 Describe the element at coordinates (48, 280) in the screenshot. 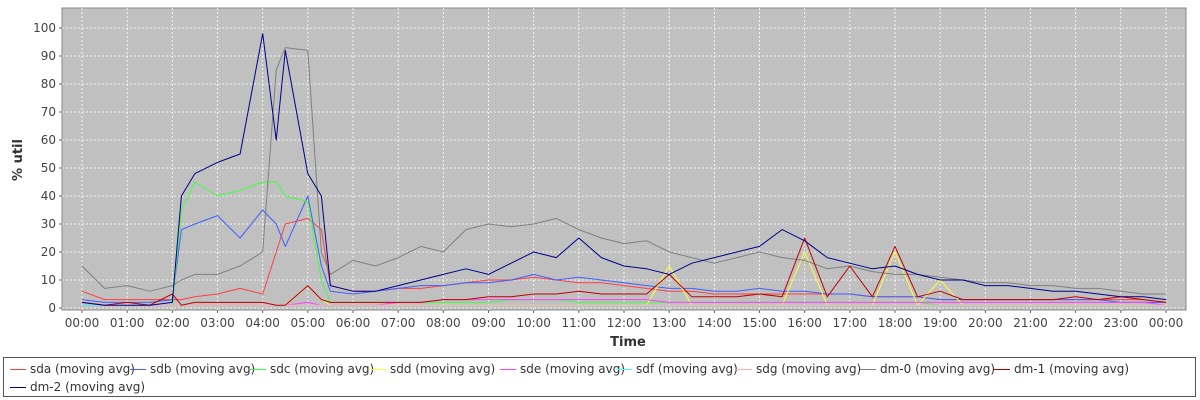

I see `y-tick-label: 10` at that location.